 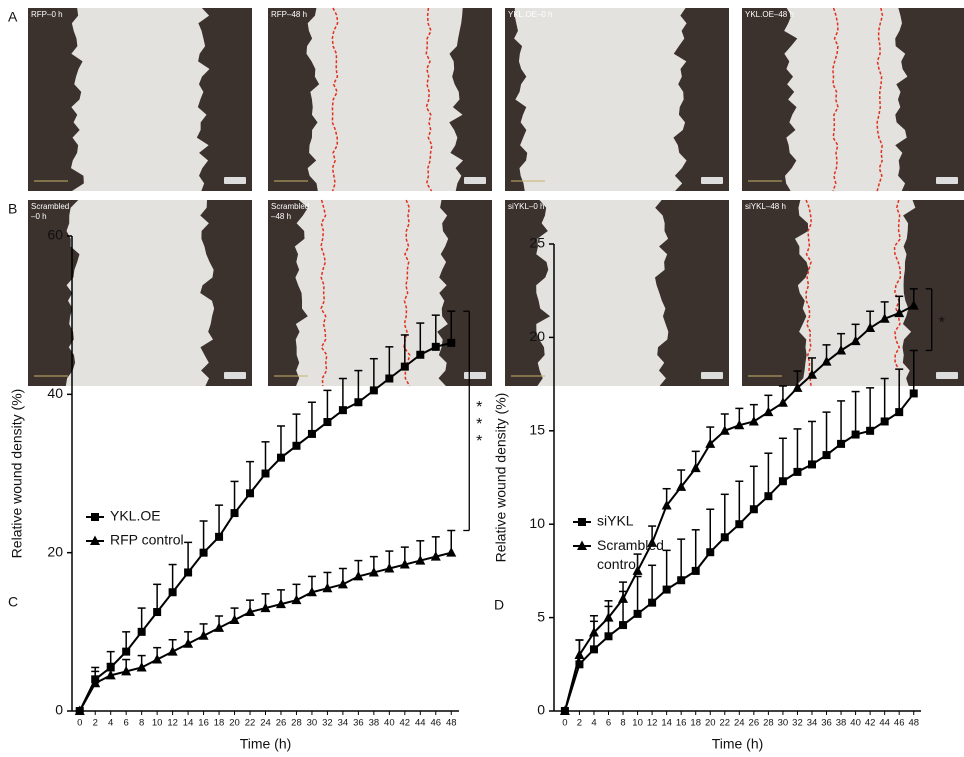 What do you see at coordinates (95, 517) in the screenshot?
I see `legend-marker` at bounding box center [95, 517].